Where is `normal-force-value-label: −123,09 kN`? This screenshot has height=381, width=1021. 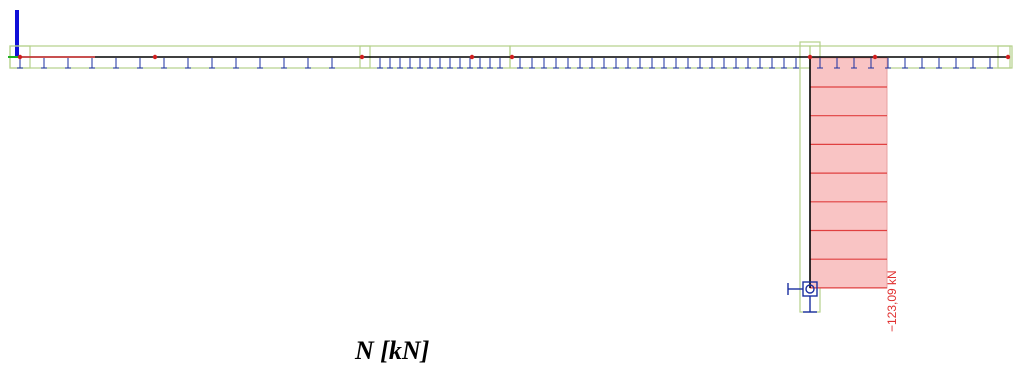 normal-force-value-label: −123,09 kN is located at coordinates (892, 301).